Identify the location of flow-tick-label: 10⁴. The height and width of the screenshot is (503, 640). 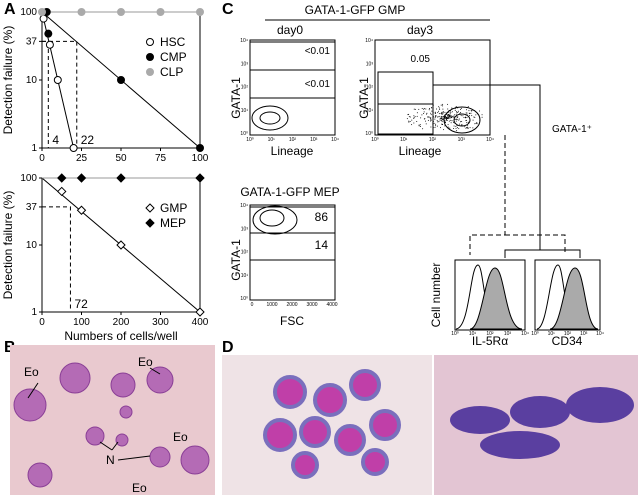
(490, 140).